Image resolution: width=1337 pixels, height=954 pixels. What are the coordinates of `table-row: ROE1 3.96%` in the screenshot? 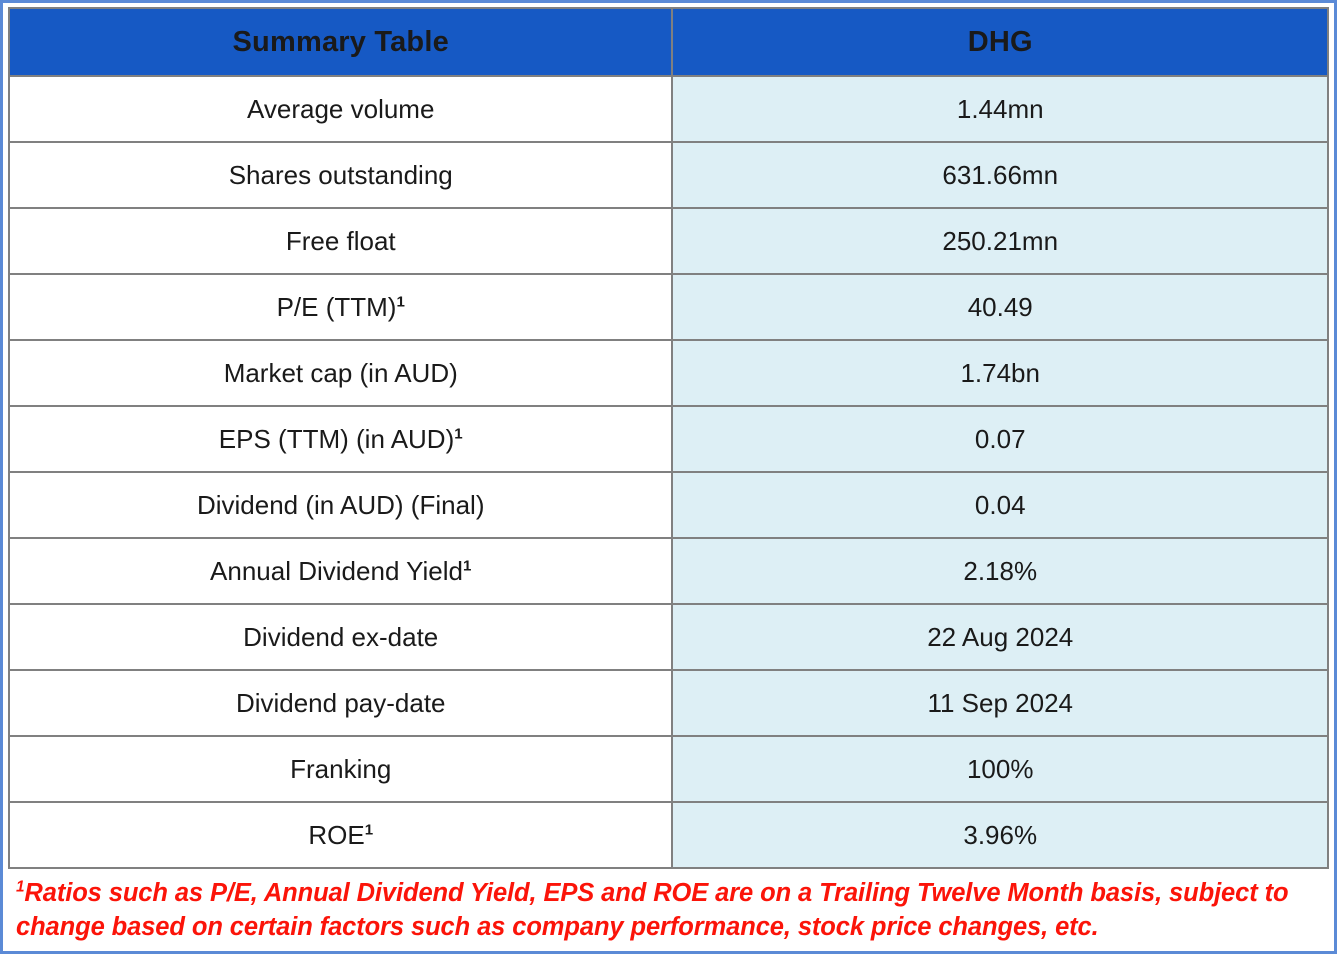 It's located at (668, 835).